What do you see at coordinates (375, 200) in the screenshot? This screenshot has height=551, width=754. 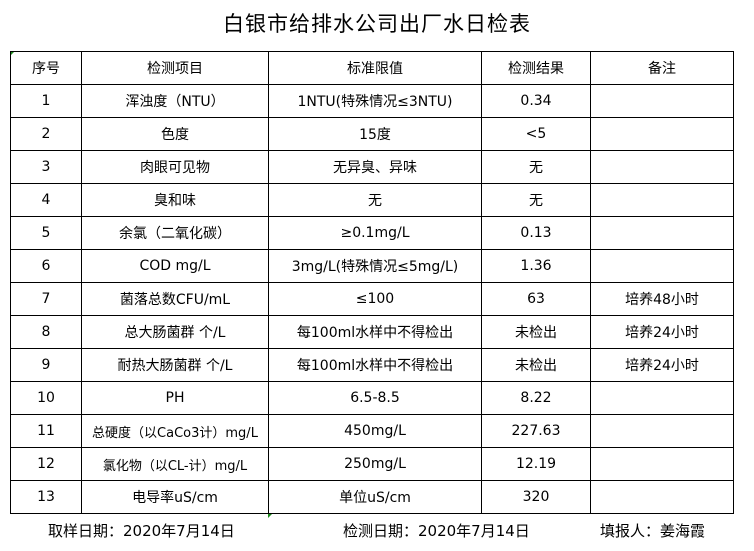 I see `standard-limit-cell: 无` at bounding box center [375, 200].